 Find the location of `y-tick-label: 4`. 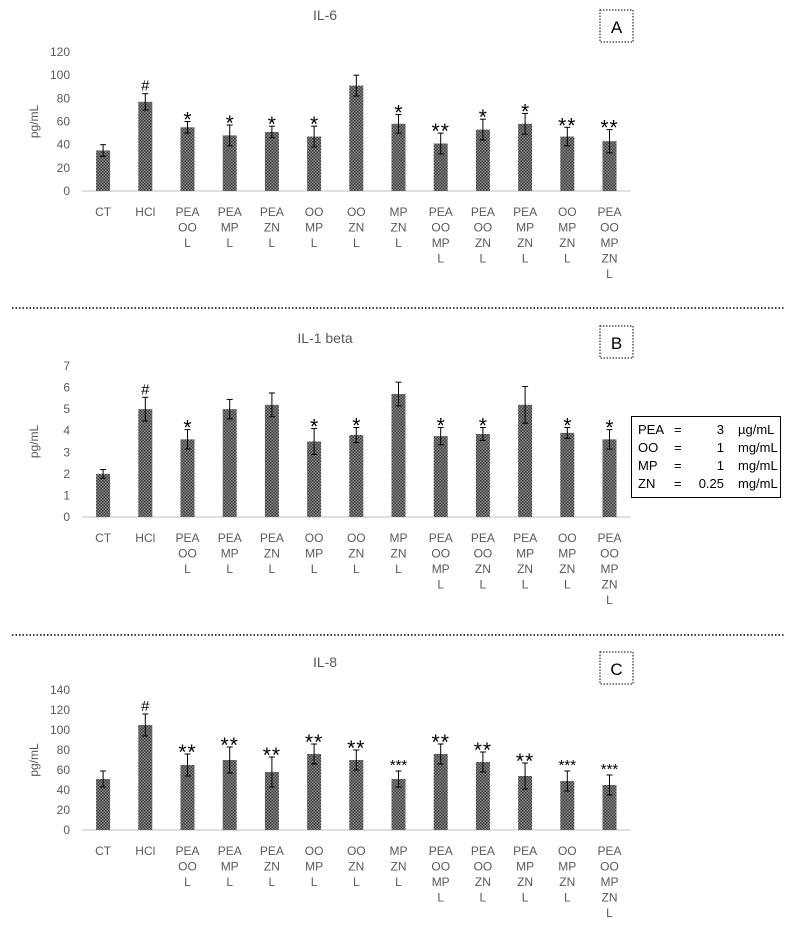

y-tick-label: 4 is located at coordinates (66, 431).